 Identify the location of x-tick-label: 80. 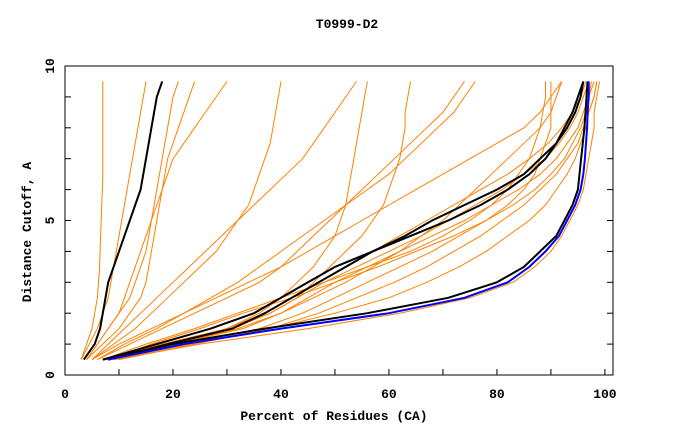
(497, 394).